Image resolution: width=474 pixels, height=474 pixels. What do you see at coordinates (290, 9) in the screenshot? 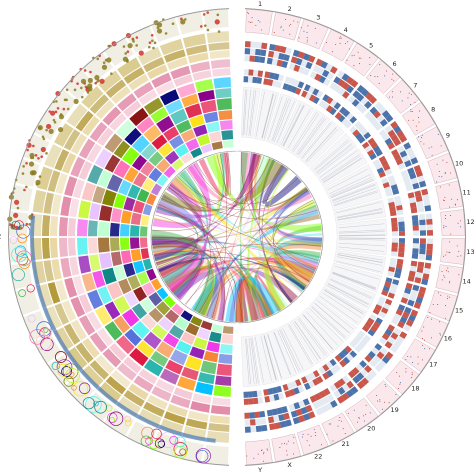
I see `chromosome-label: 2` at bounding box center [290, 9].